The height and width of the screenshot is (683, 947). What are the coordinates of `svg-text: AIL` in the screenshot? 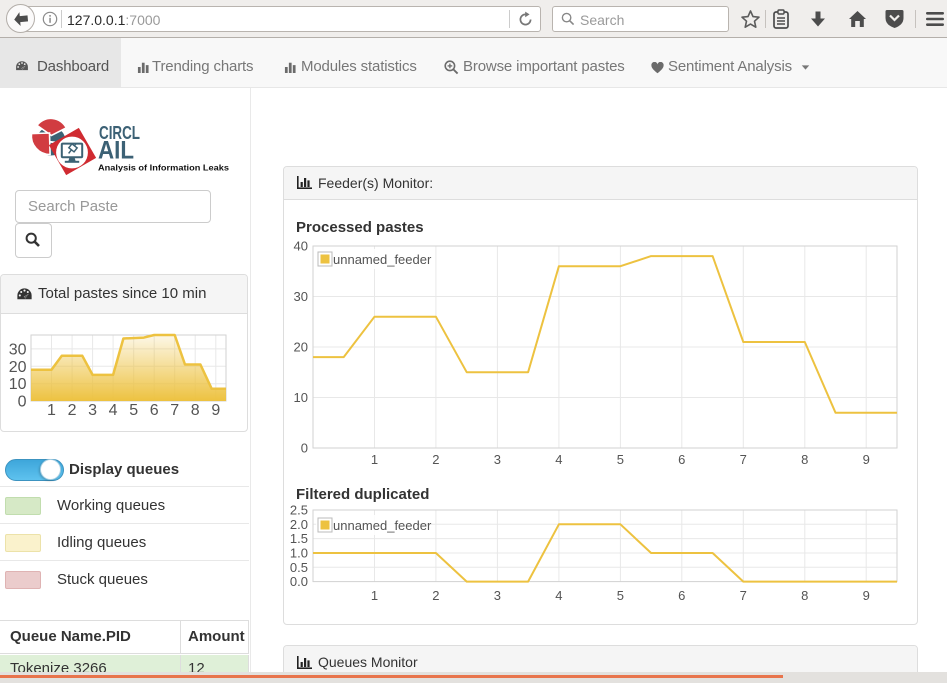 It's located at (116, 151).